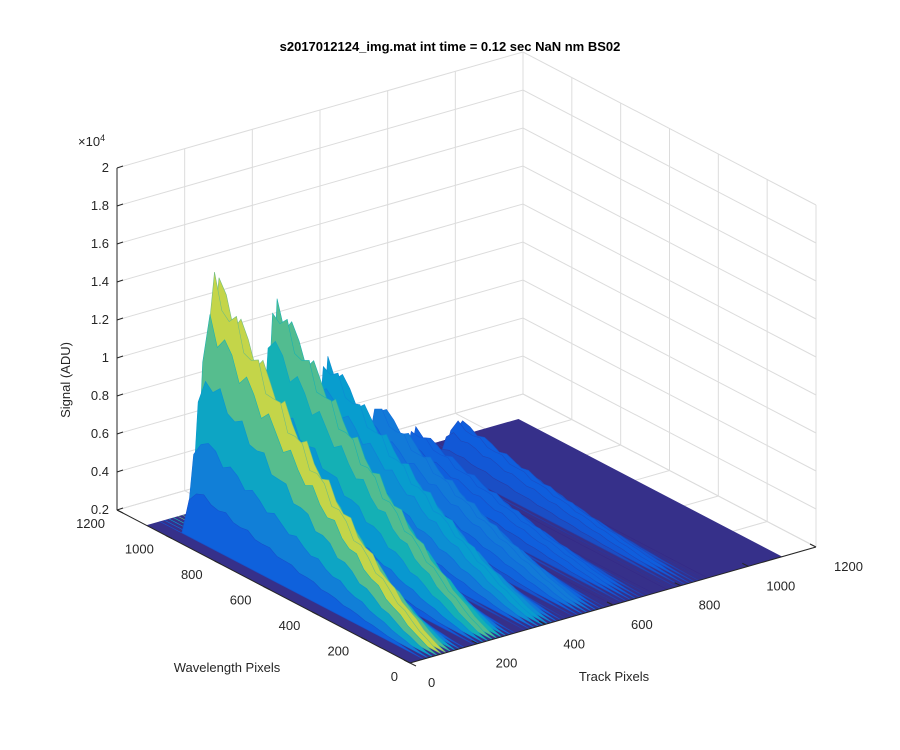 This screenshot has width=900, height=750. What do you see at coordinates (100, 205) in the screenshot?
I see `z-tick-label: 1.8` at bounding box center [100, 205].